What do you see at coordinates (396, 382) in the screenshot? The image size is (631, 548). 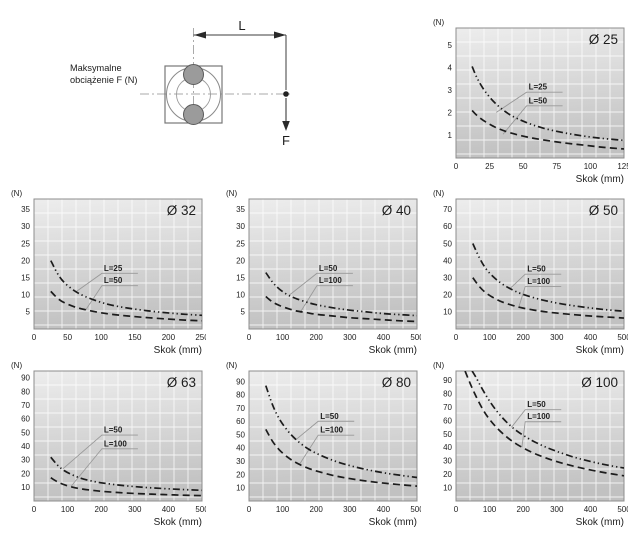 I see `chart-title: Ø 80` at bounding box center [396, 382].